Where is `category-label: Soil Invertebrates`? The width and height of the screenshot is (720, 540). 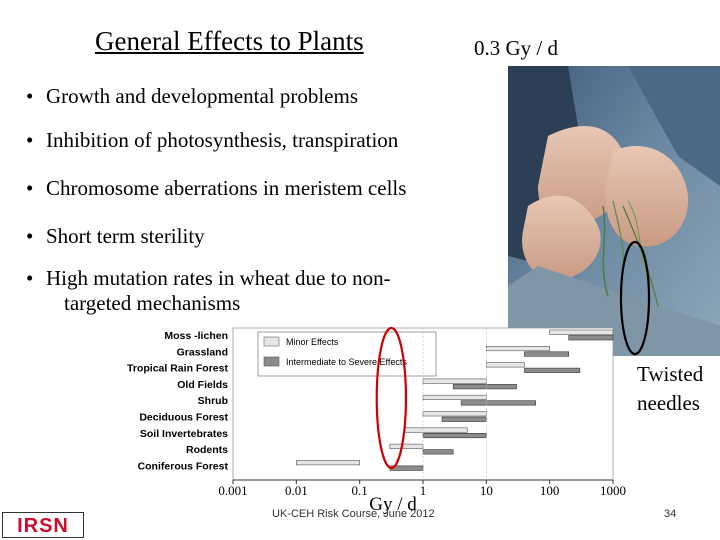
category-label: Soil Invertebrates is located at coordinates (184, 434).